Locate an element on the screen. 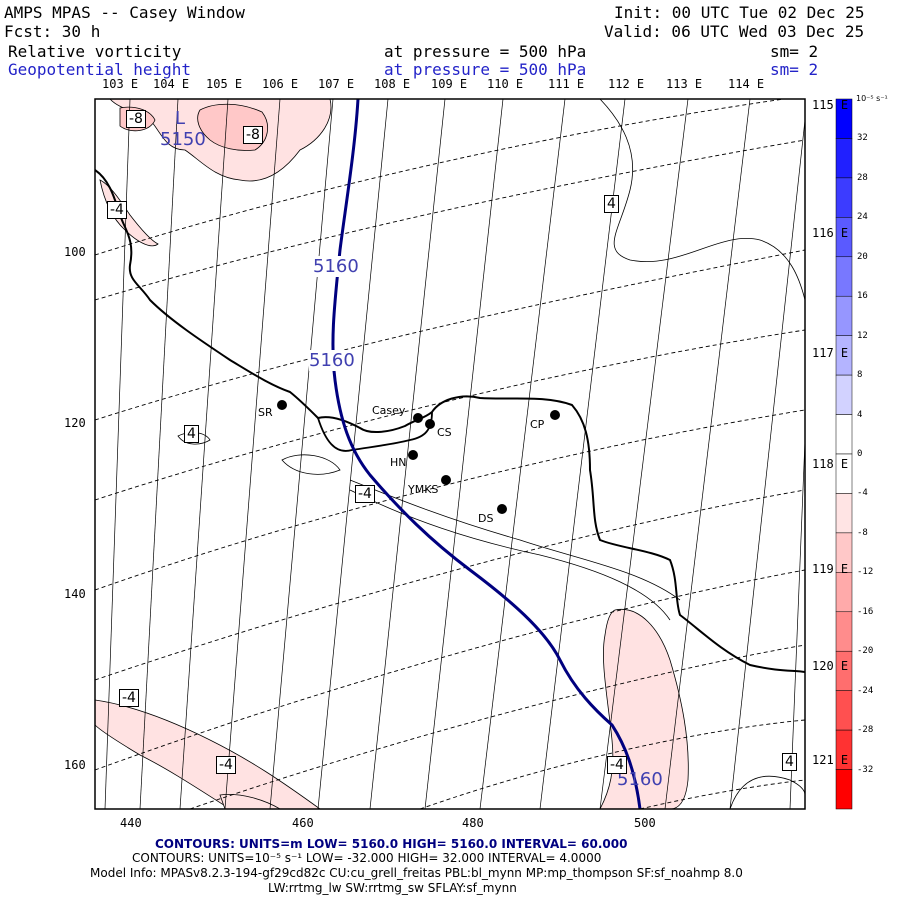 The image size is (900, 900). y-tick-label: 160 is located at coordinates (75, 765).